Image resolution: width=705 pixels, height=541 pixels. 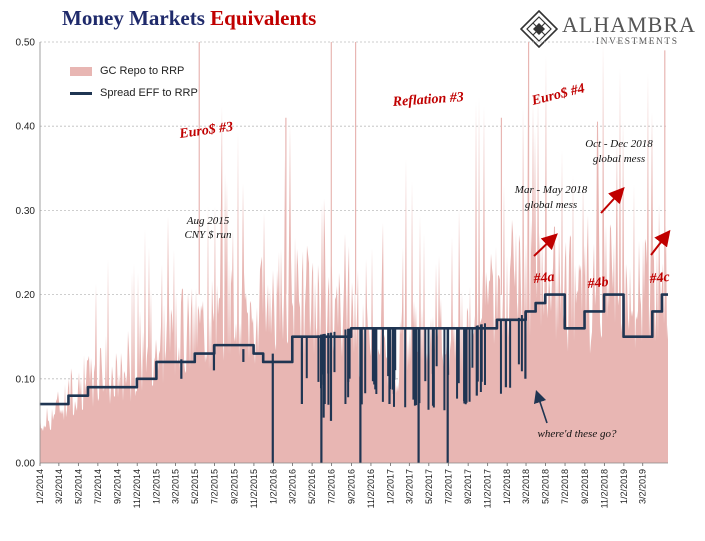 I want to click on x-tick-label: 5/2/2016, so click(x=312, y=486).